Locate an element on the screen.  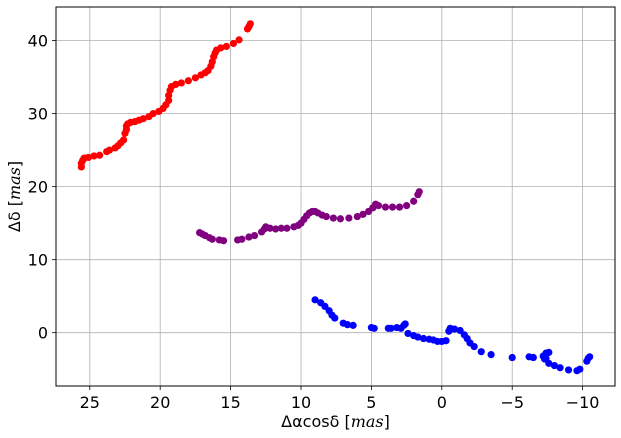
y-tick-label: 10 is located at coordinates (38, 260).